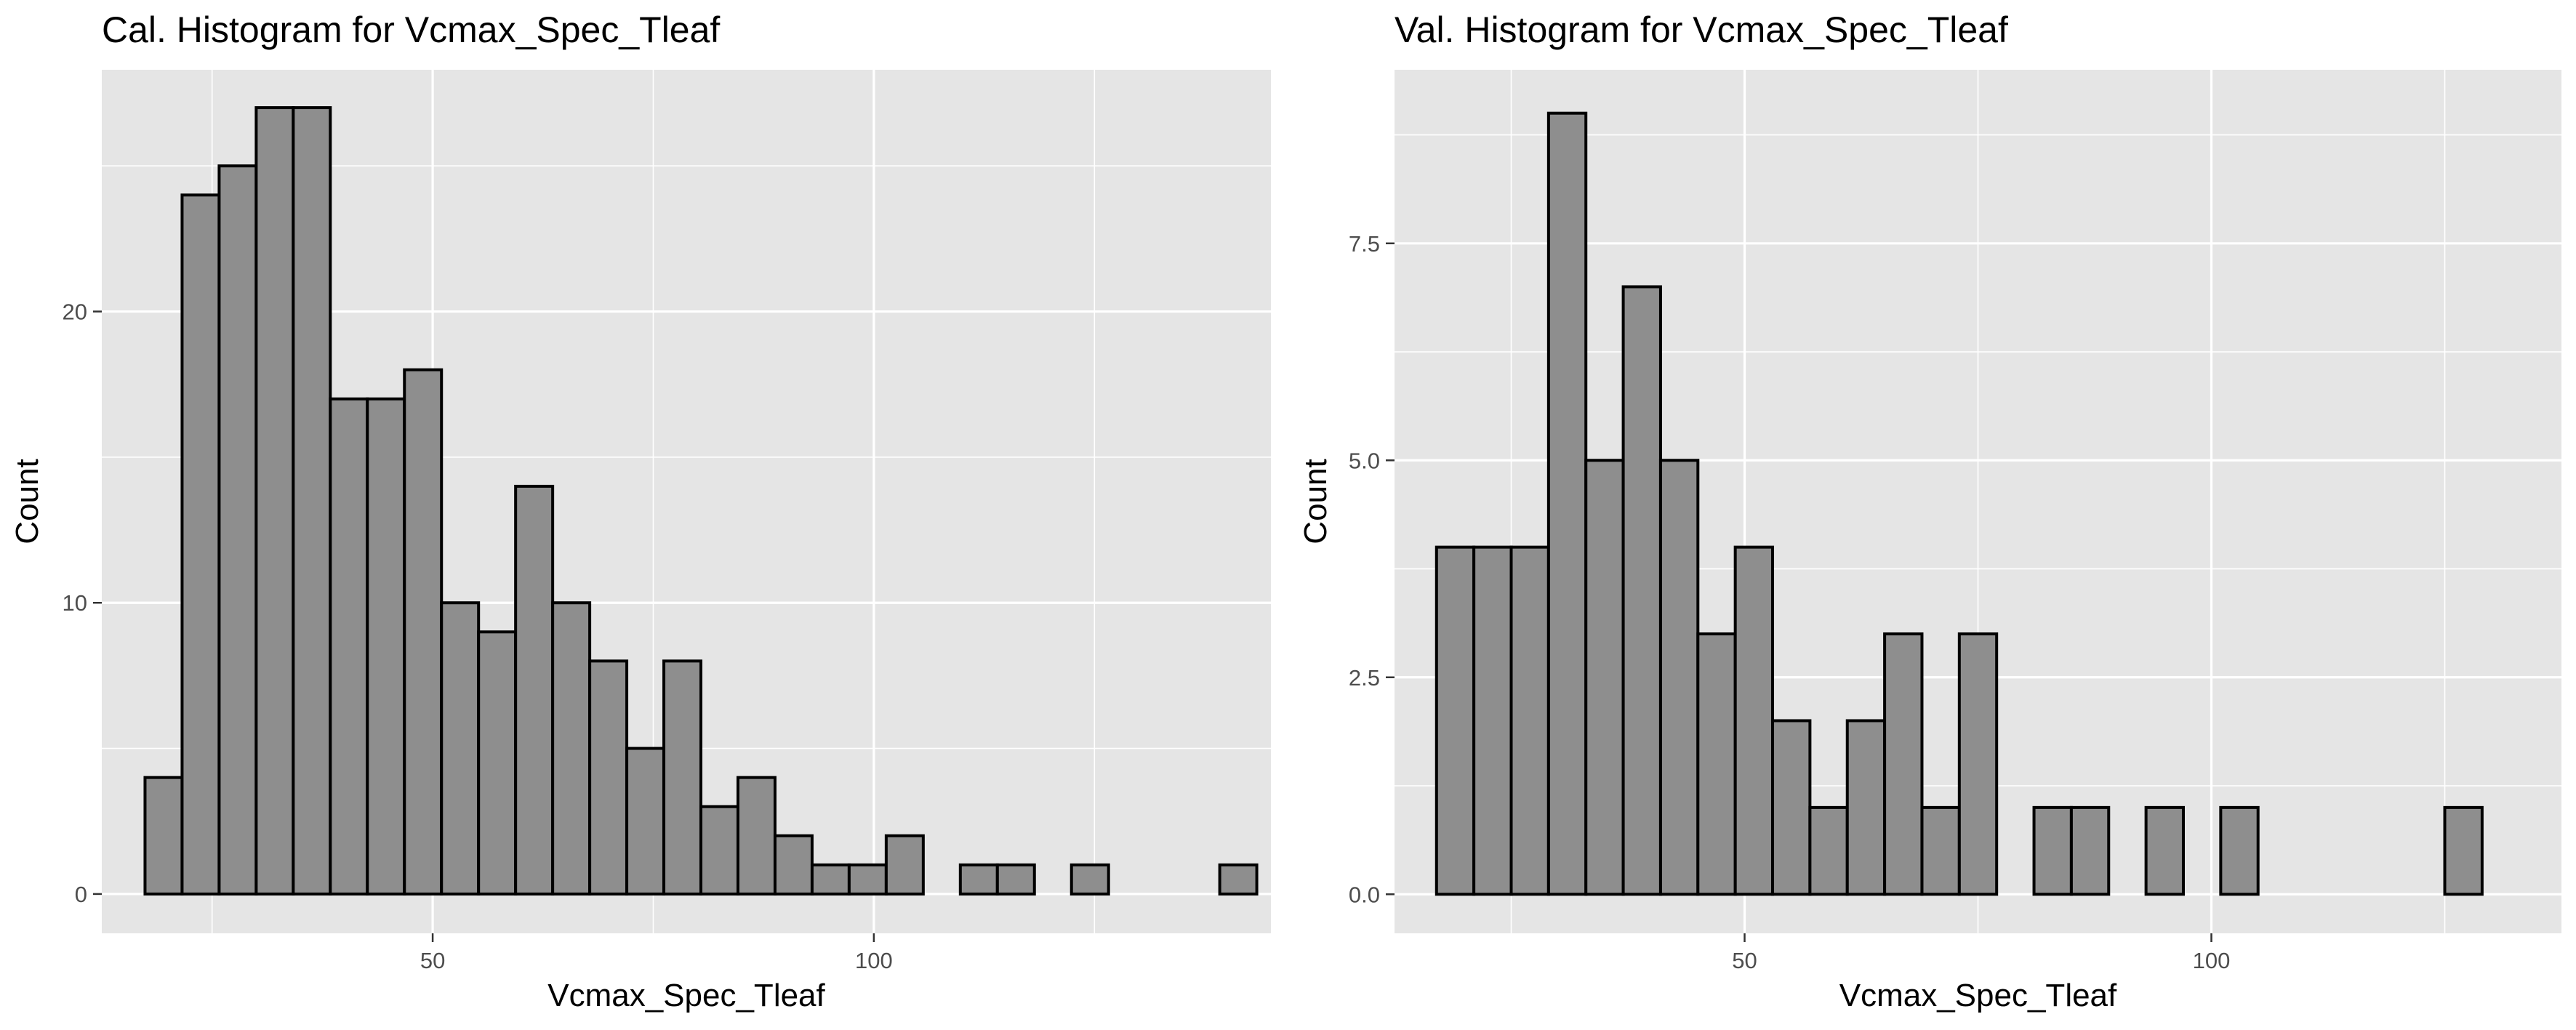 Image resolution: width=2576 pixels, height=1030 pixels. Describe the element at coordinates (2212, 960) in the screenshot. I see `val-x-tick-label: 100` at that location.